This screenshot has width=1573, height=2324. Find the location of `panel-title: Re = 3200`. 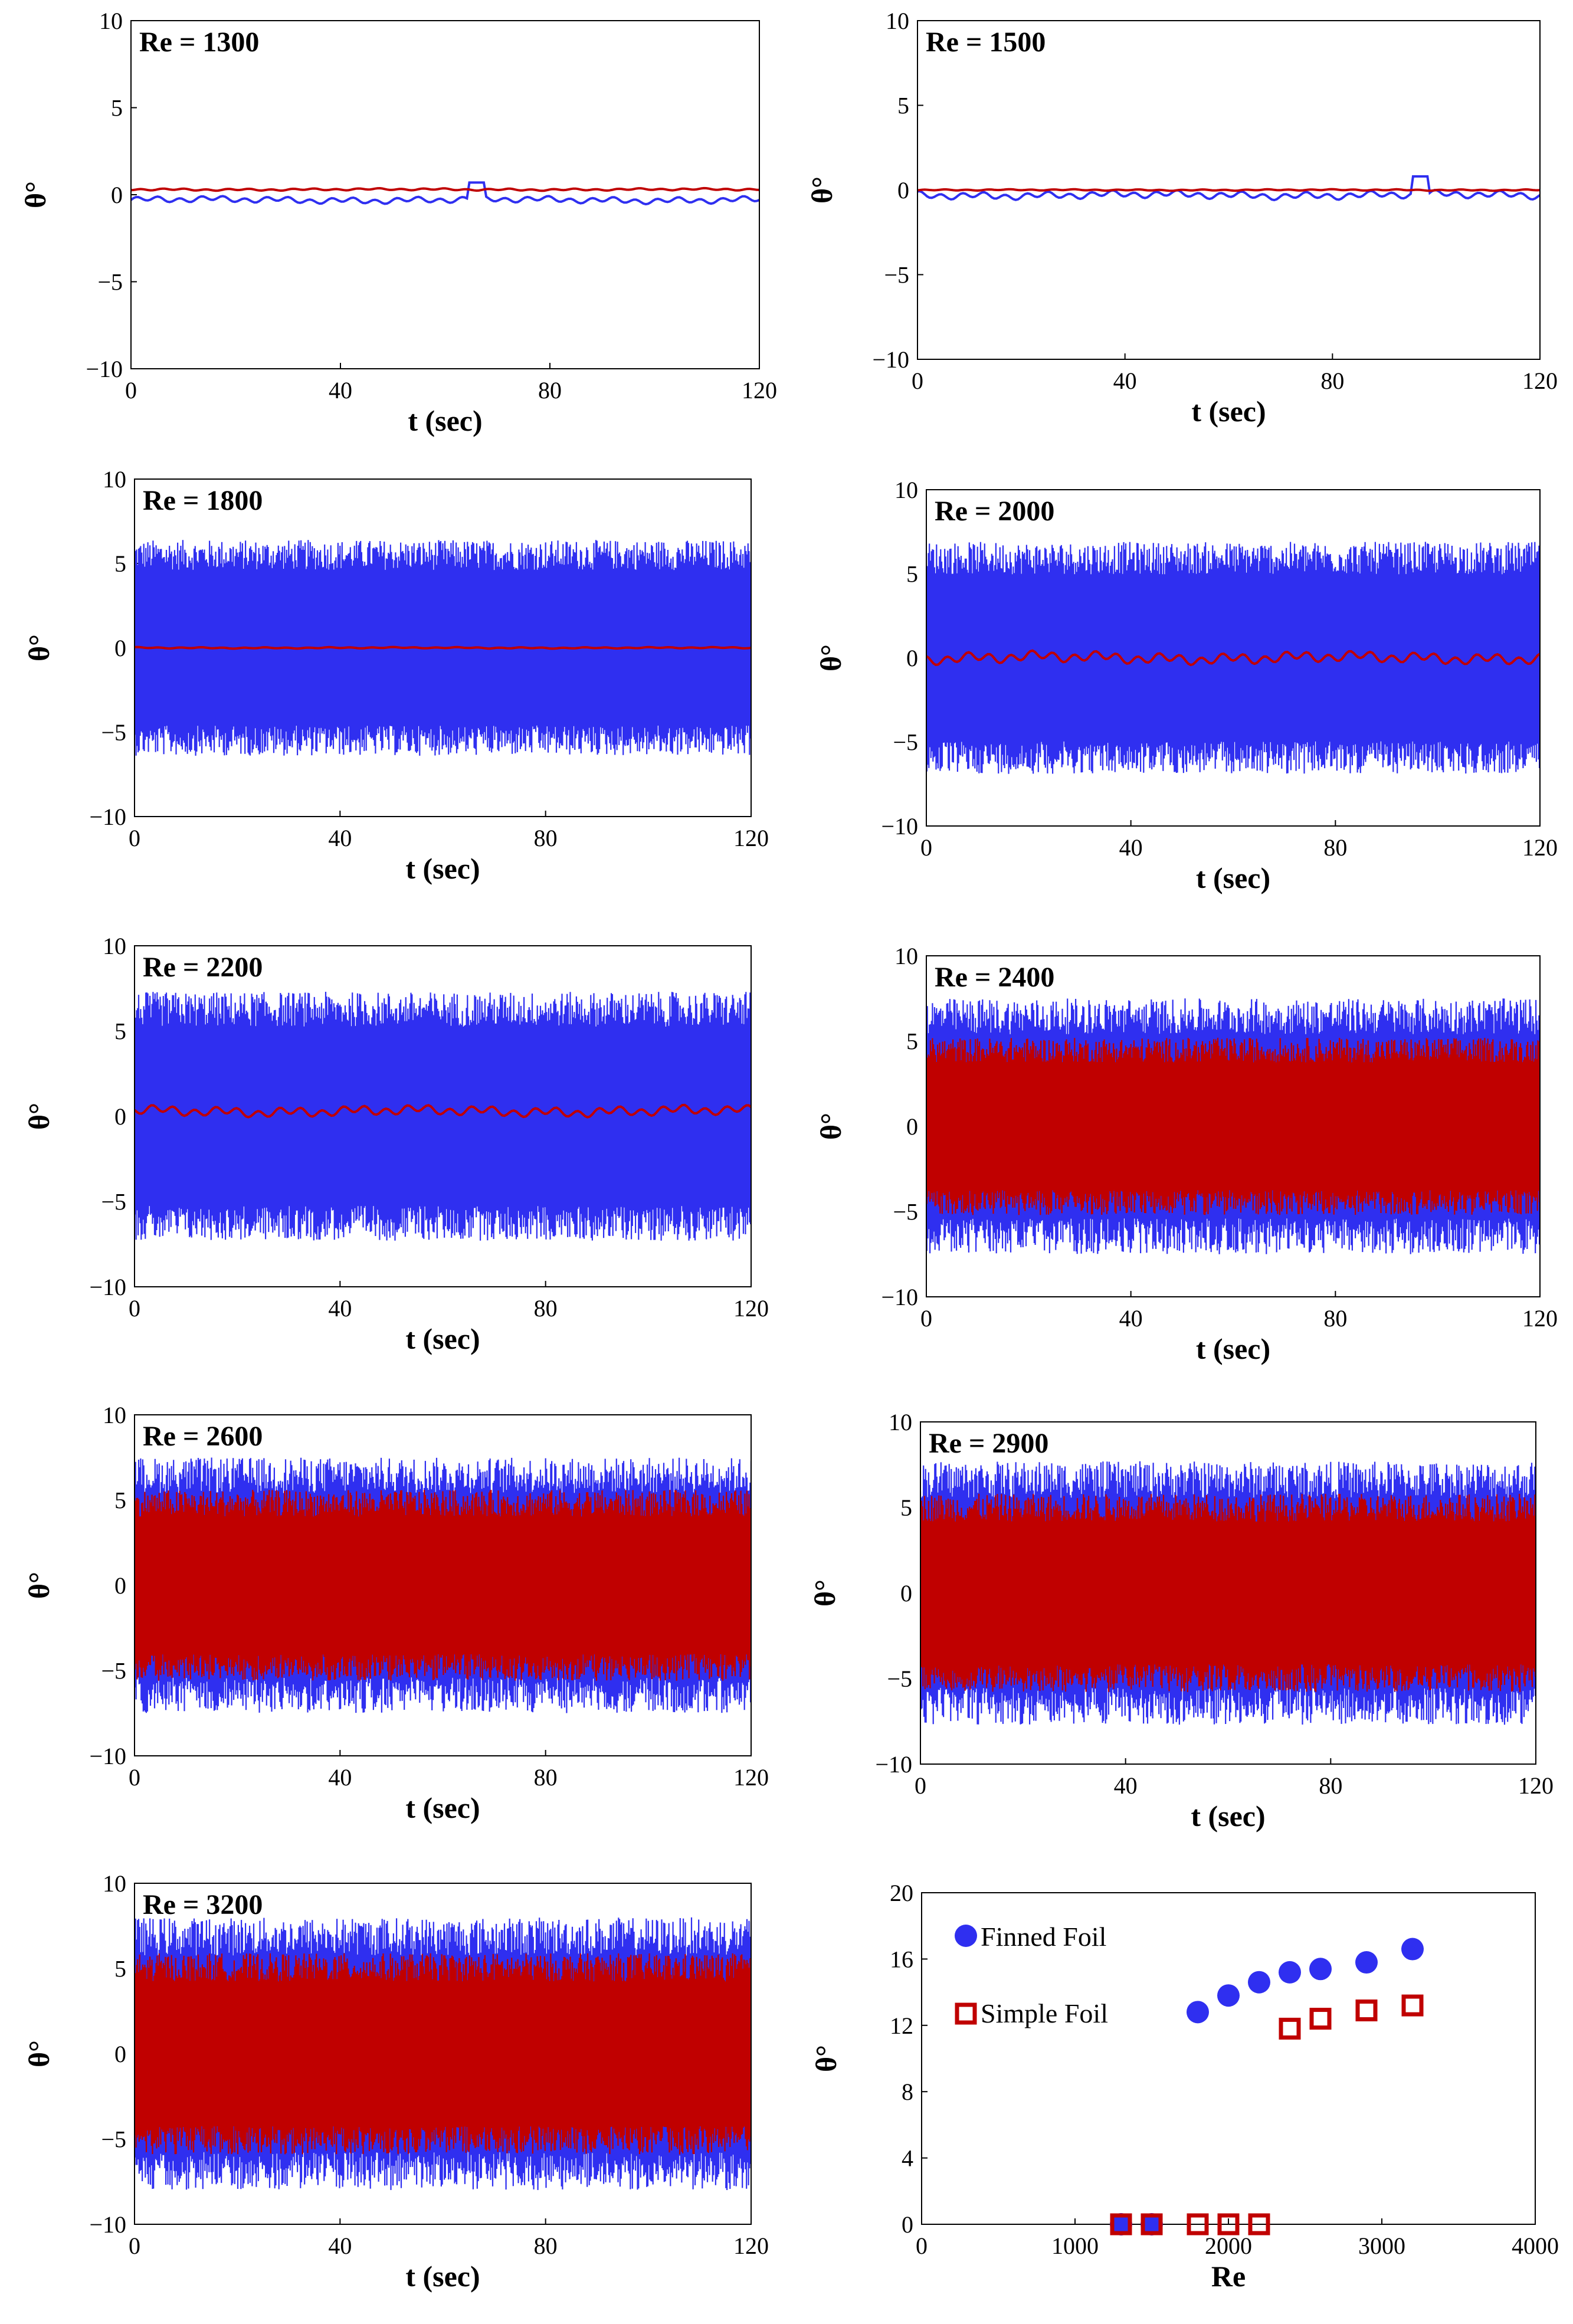

panel-title: Re = 3200 is located at coordinates (203, 1904).